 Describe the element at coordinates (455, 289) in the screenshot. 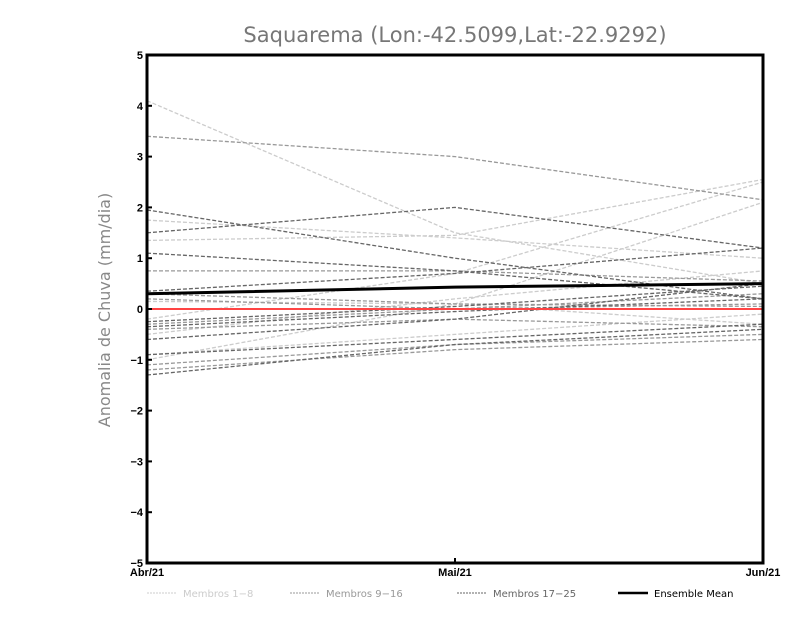

I see `ensemble-mean-line` at that location.